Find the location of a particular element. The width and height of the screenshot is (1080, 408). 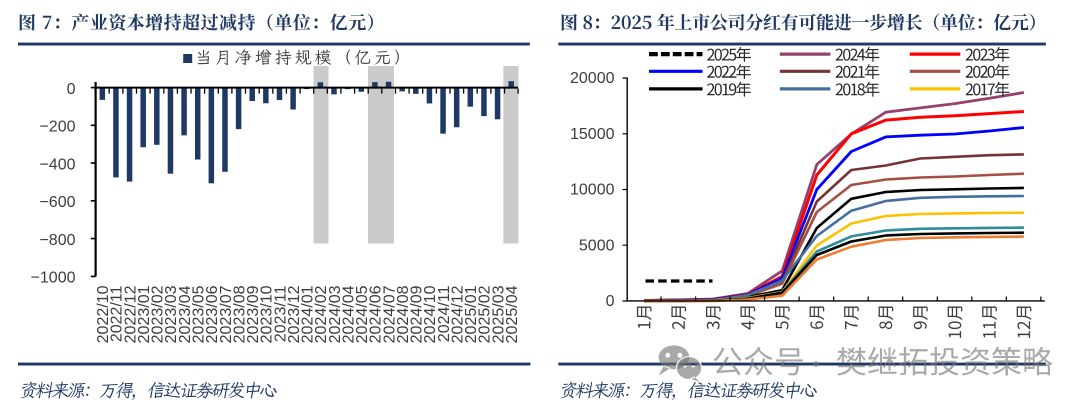

svg-text: 2023/07 is located at coordinates (226, 314).